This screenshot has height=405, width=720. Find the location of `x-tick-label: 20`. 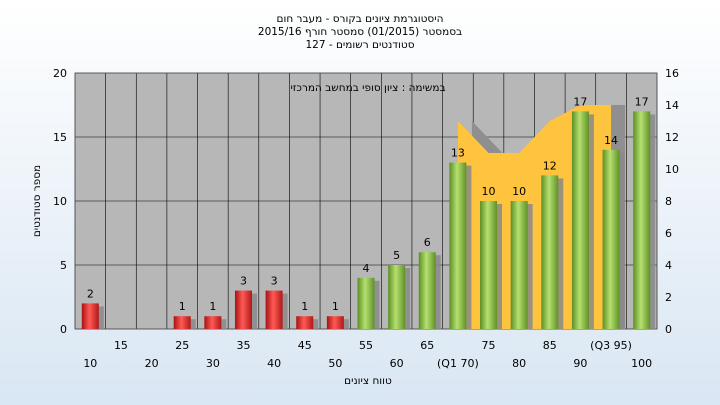

x-tick-label: 20 is located at coordinates (152, 363).